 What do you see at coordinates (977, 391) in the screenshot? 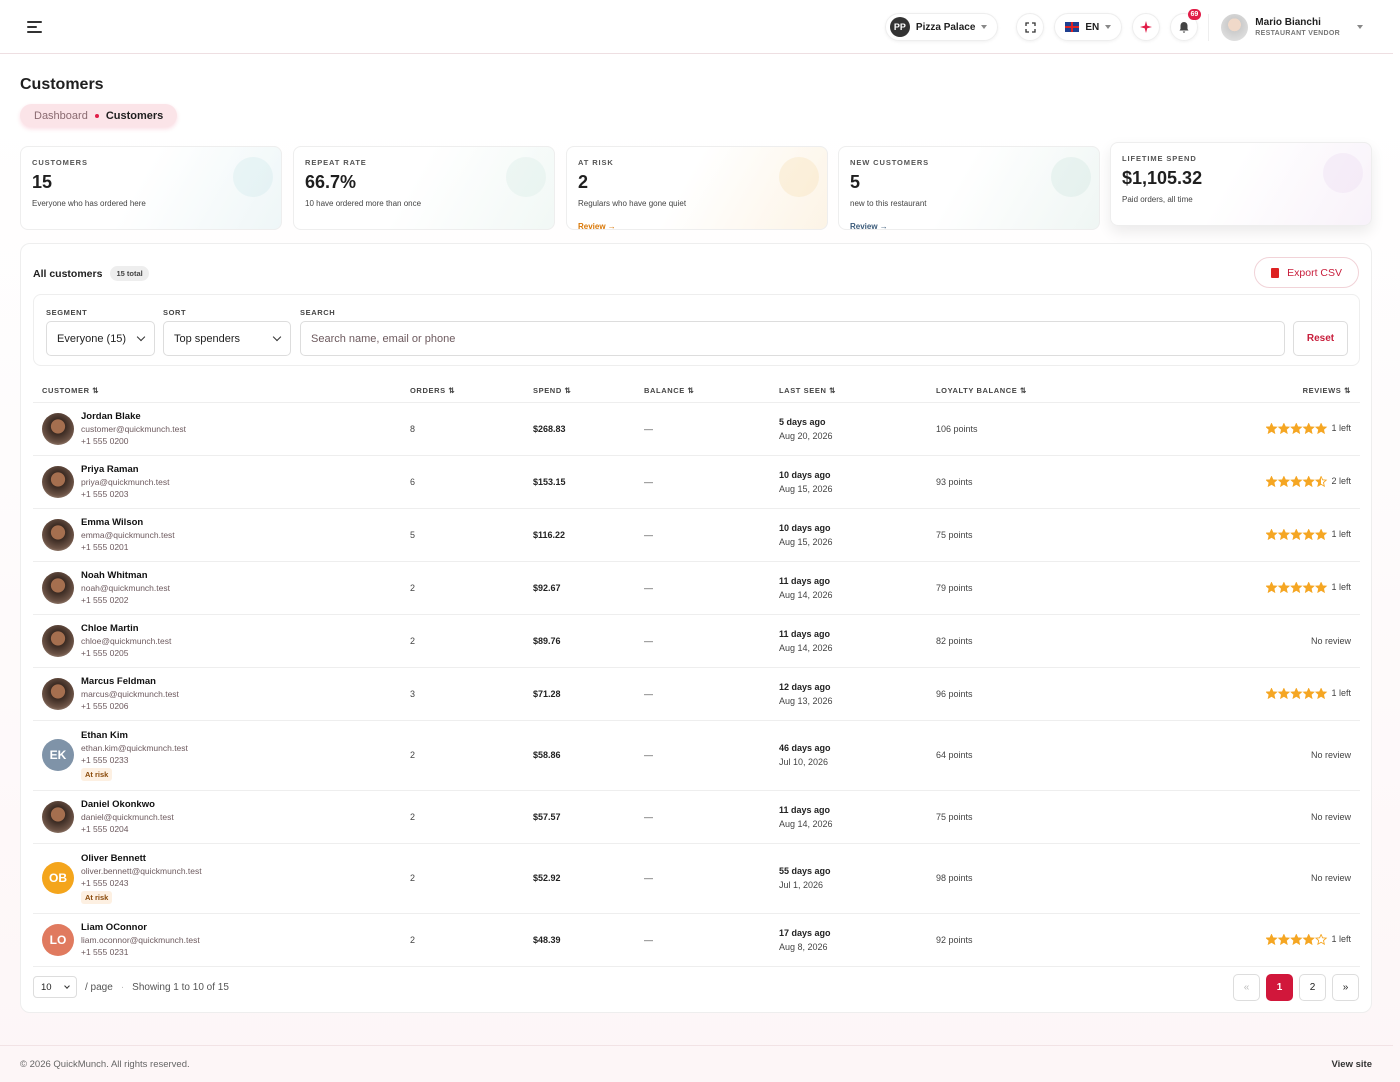
I see `column-label: LOYALTY BALANCE` at bounding box center [977, 391].